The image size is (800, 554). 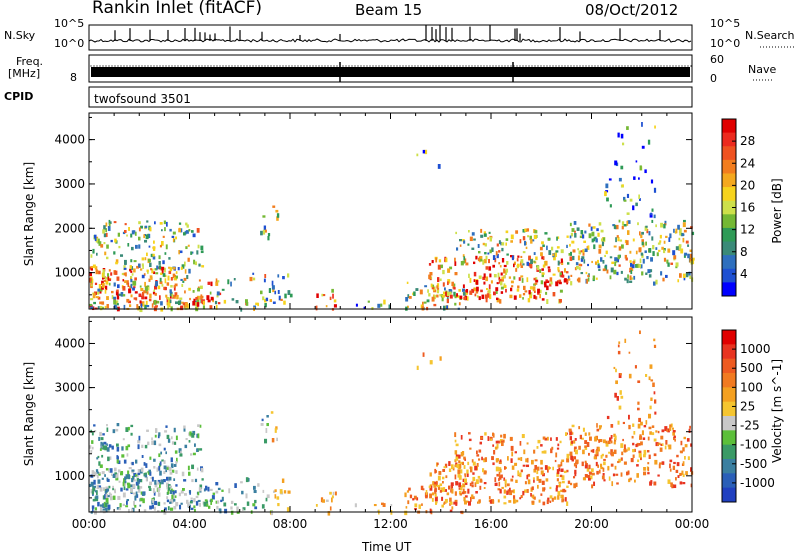 I want to click on colorbar-tick-label: 16, so click(x=747, y=208).